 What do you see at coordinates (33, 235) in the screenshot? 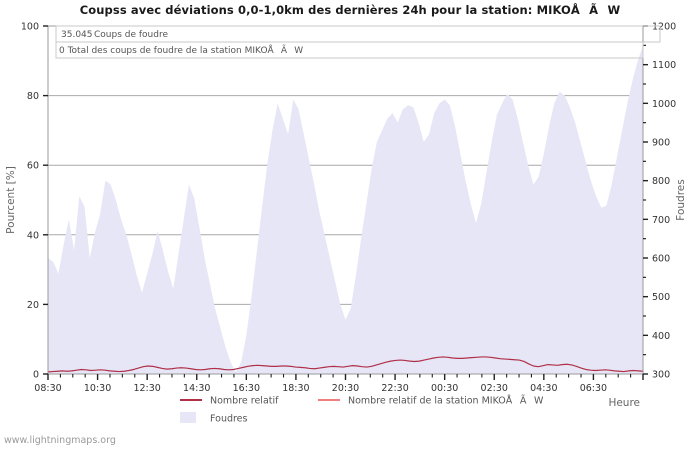
I see `tick-label-left-axis: 40` at bounding box center [33, 235].